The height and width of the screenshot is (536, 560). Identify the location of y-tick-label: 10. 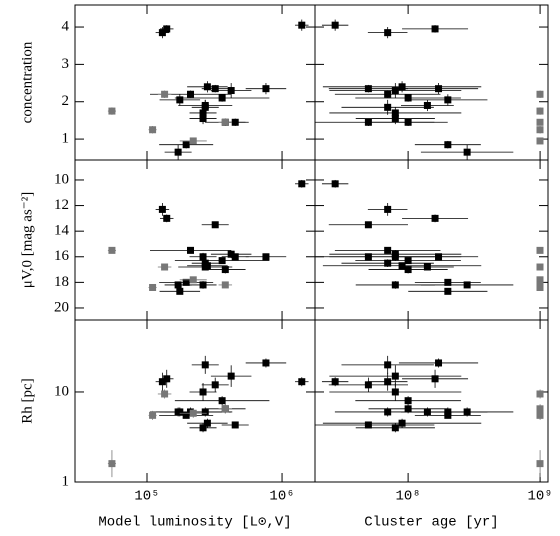
(61, 391).